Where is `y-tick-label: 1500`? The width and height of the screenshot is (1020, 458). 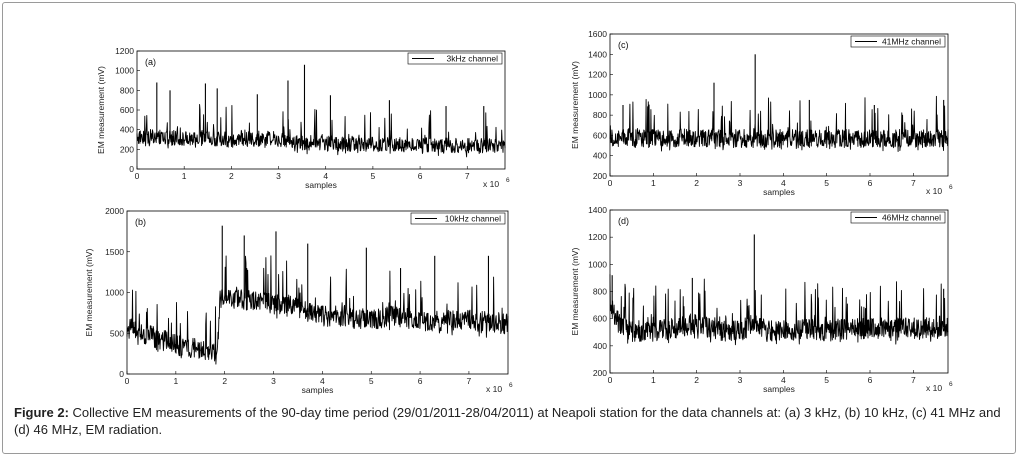 y-tick-label: 1500 is located at coordinates (114, 252).